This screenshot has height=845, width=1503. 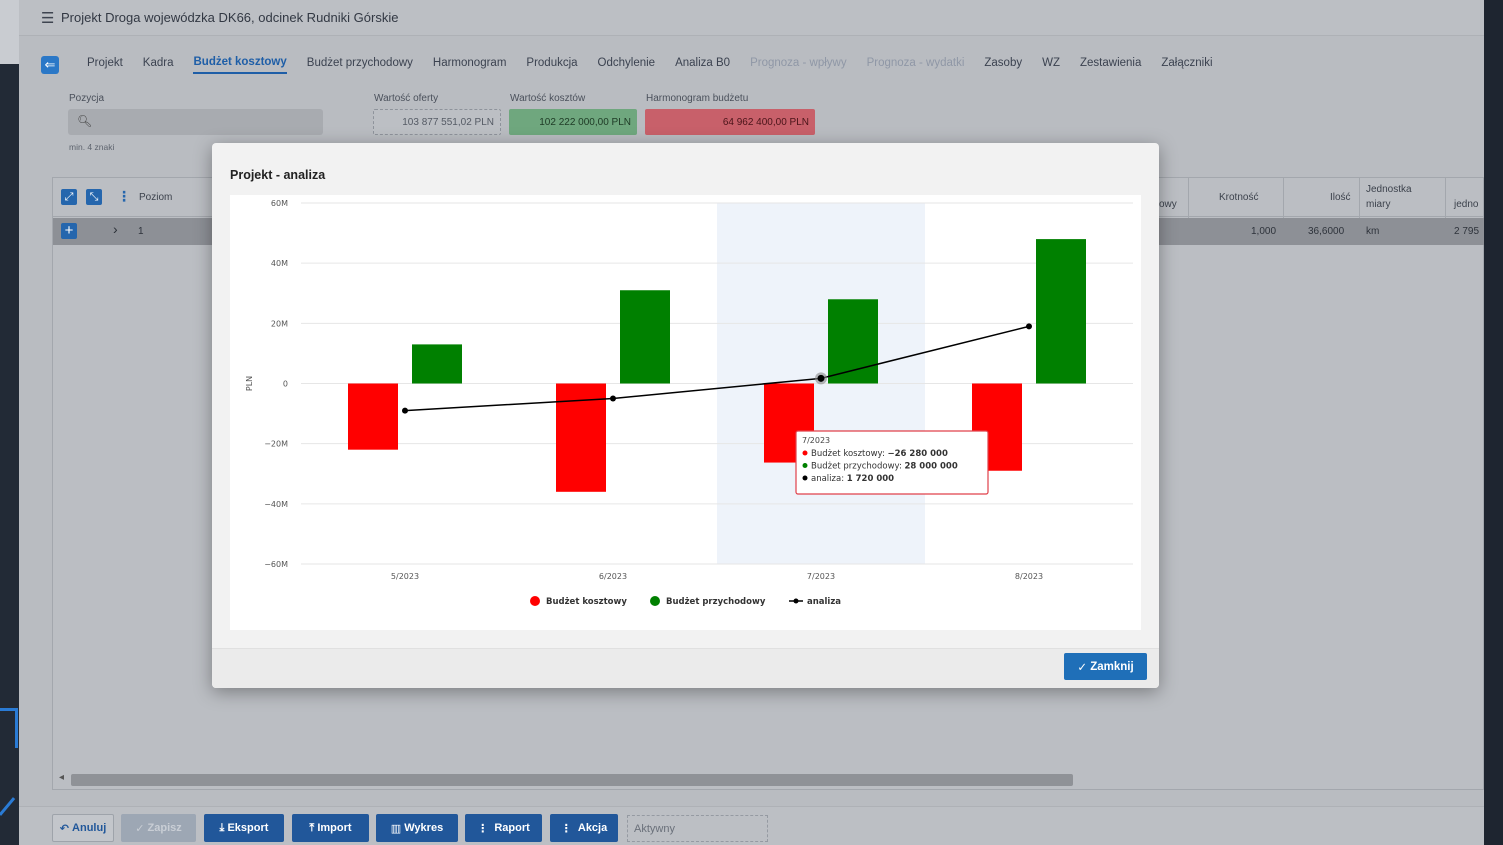 What do you see at coordinates (1187, 63) in the screenshot?
I see `tab-zalaczniki: Załączniki` at bounding box center [1187, 63].